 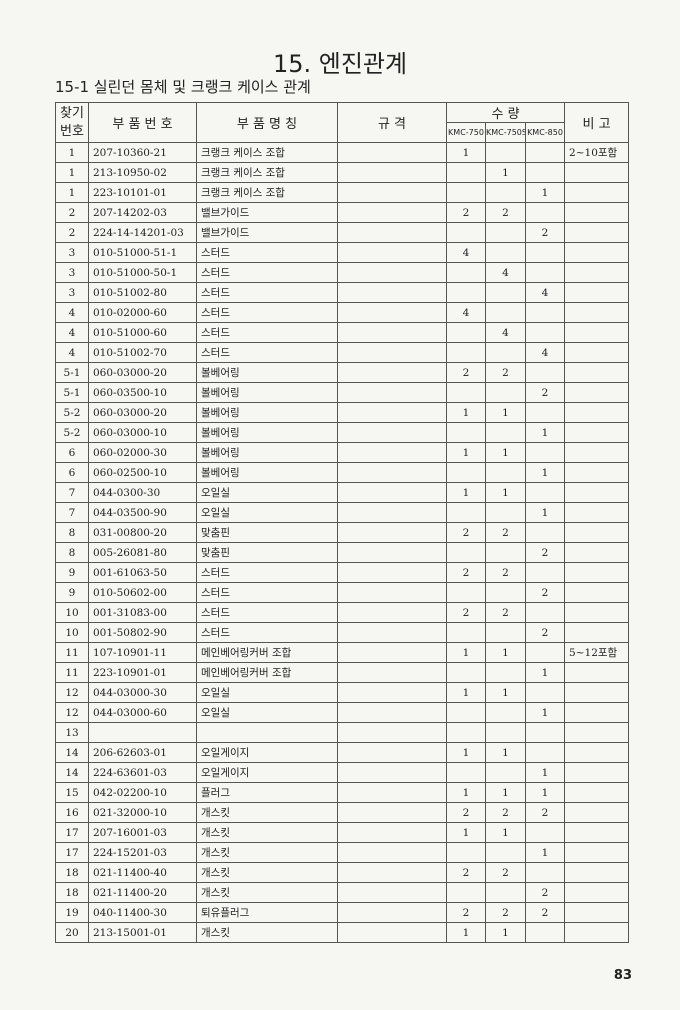 What do you see at coordinates (72, 732) in the screenshot?
I see `table-cell: 13` at bounding box center [72, 732].